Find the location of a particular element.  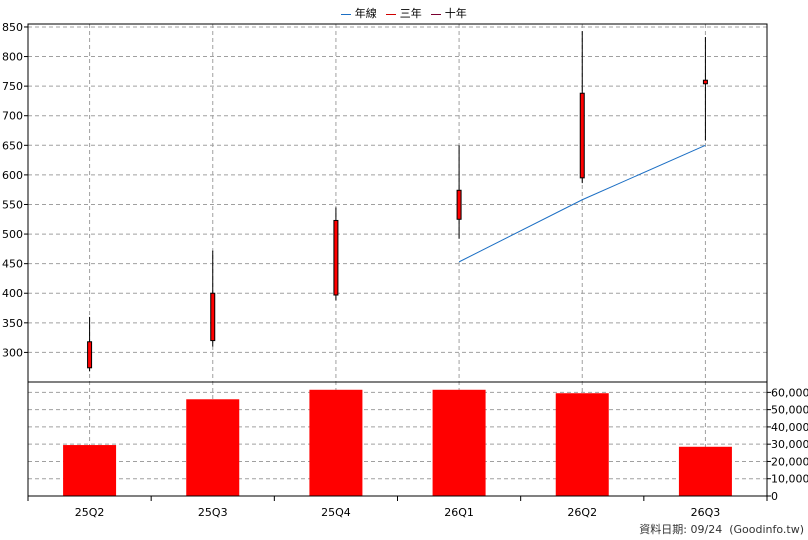

legend-item-three-year: 三年 is located at coordinates (405, 13).